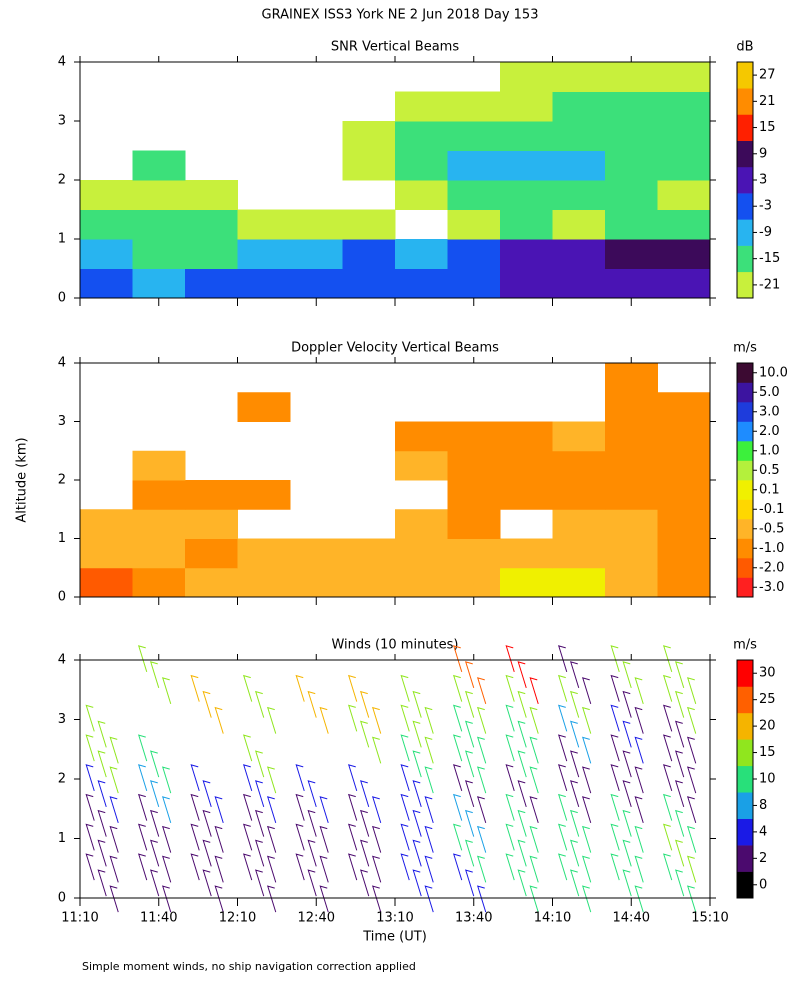  What do you see at coordinates (473, 918) in the screenshot?
I see `x-tick-label: 13:40` at bounding box center [473, 918].